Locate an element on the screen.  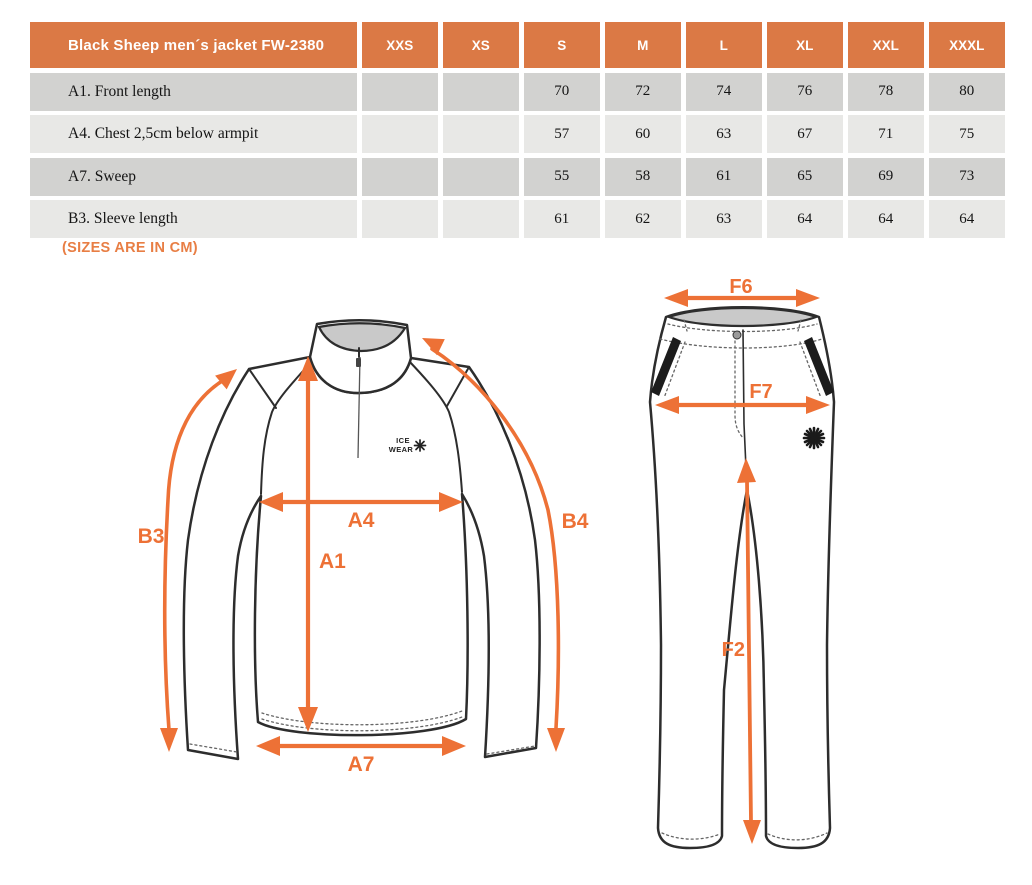
icewear-logo: ICE WEAR is located at coordinates (408, 445).